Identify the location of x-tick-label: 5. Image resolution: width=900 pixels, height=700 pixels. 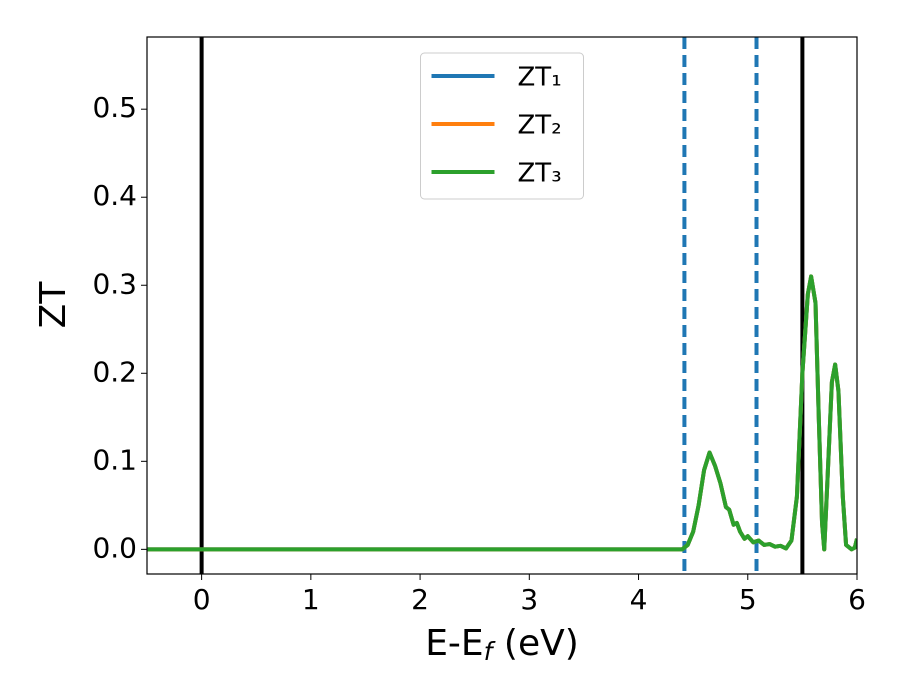
(748, 599).